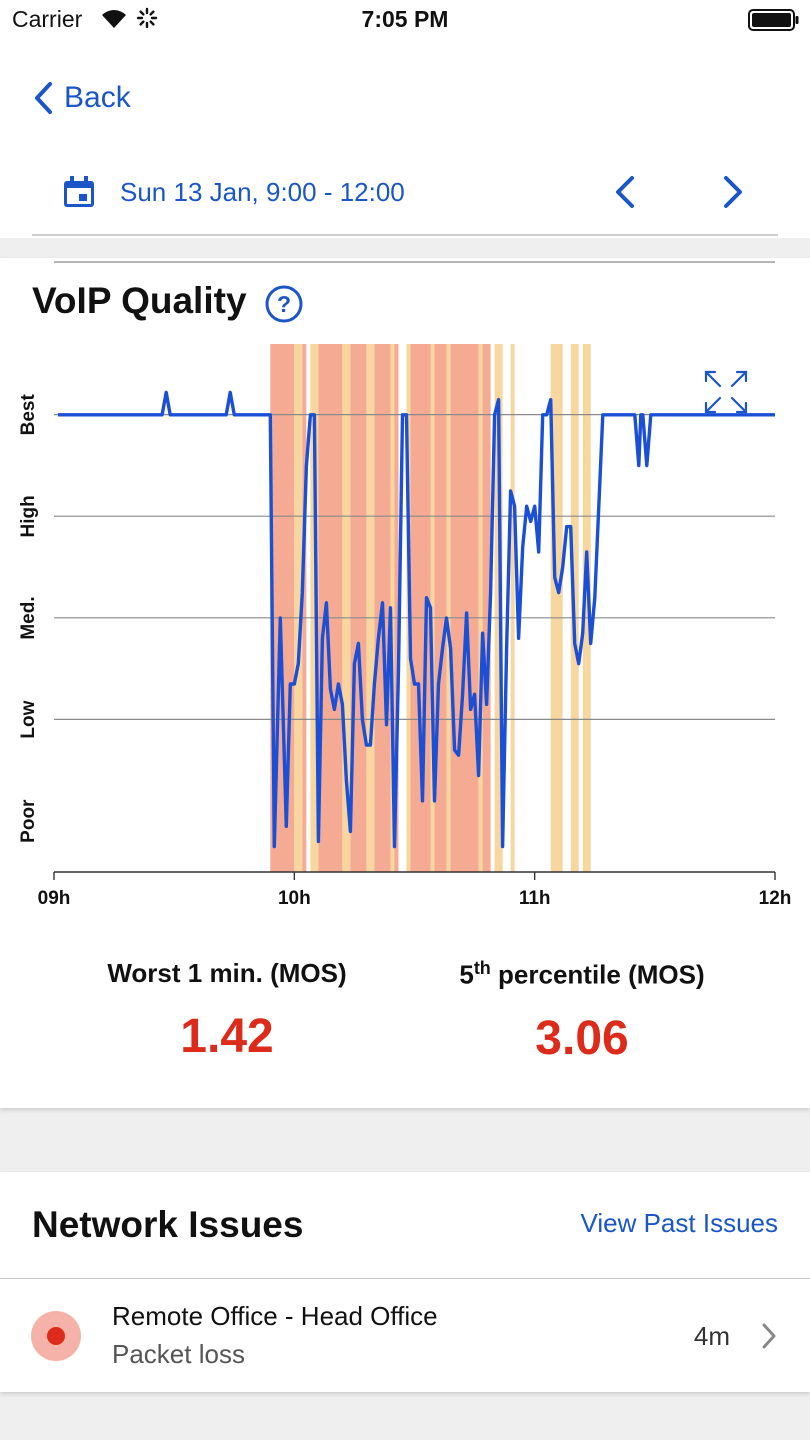  I want to click on issue-title: Remote Office - Head Office, so click(275, 1316).